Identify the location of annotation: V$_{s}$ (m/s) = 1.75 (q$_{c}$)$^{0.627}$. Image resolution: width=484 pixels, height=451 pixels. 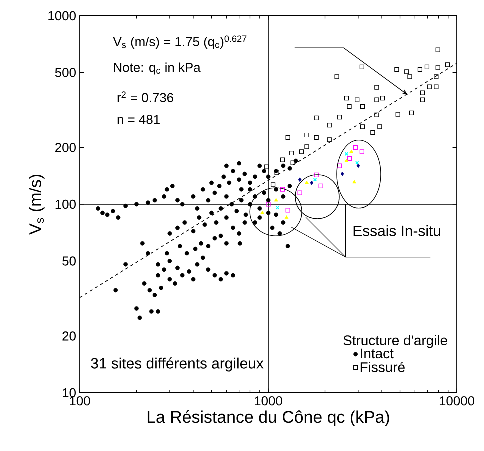
(180, 43).